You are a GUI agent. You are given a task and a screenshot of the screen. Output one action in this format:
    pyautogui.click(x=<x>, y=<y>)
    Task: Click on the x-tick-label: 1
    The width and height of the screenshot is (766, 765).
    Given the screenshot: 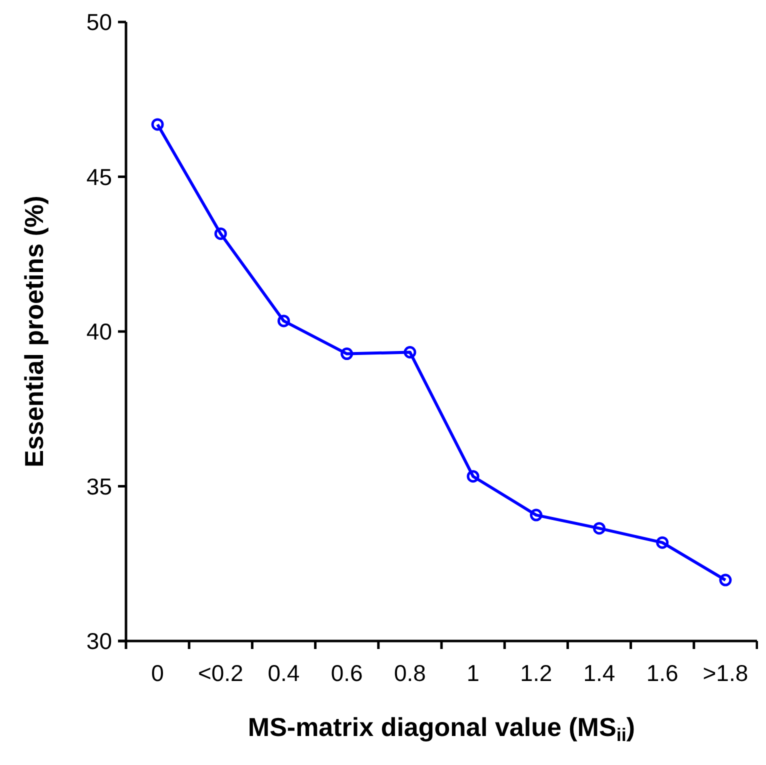 What is the action you would take?
    pyautogui.click(x=473, y=673)
    